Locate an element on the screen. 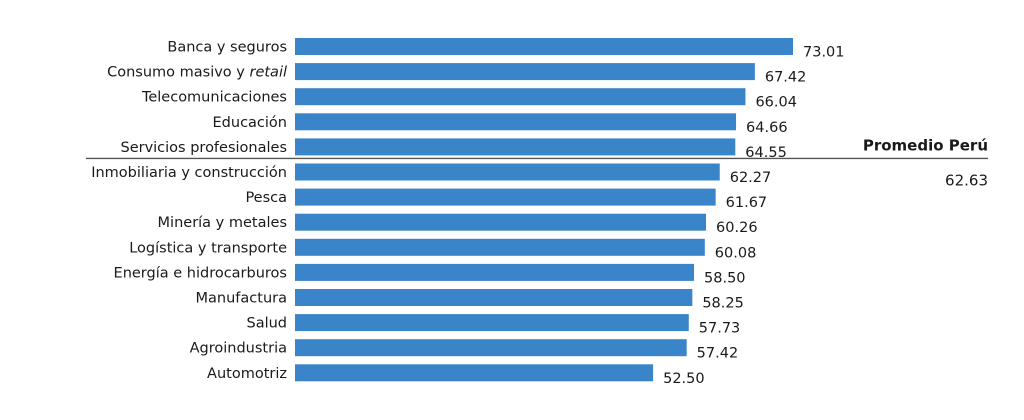 The height and width of the screenshot is (420, 1024). value-label-3: 64.66 is located at coordinates (767, 128).